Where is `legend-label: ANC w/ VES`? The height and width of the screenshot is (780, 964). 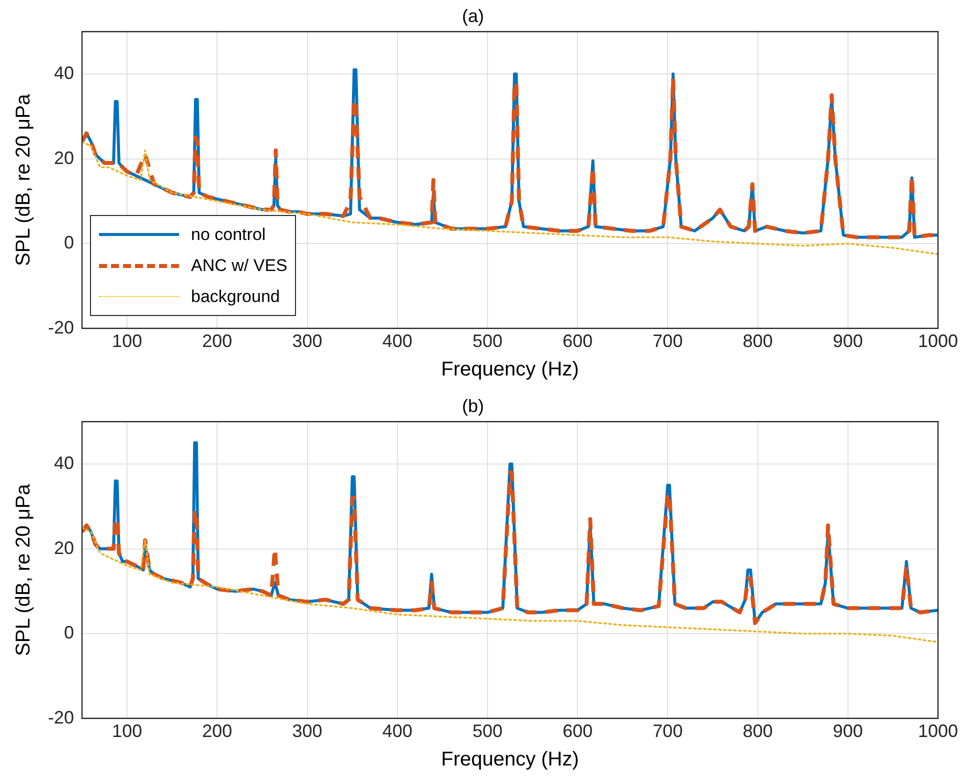 legend-label: ANC w/ VES is located at coordinates (239, 266).